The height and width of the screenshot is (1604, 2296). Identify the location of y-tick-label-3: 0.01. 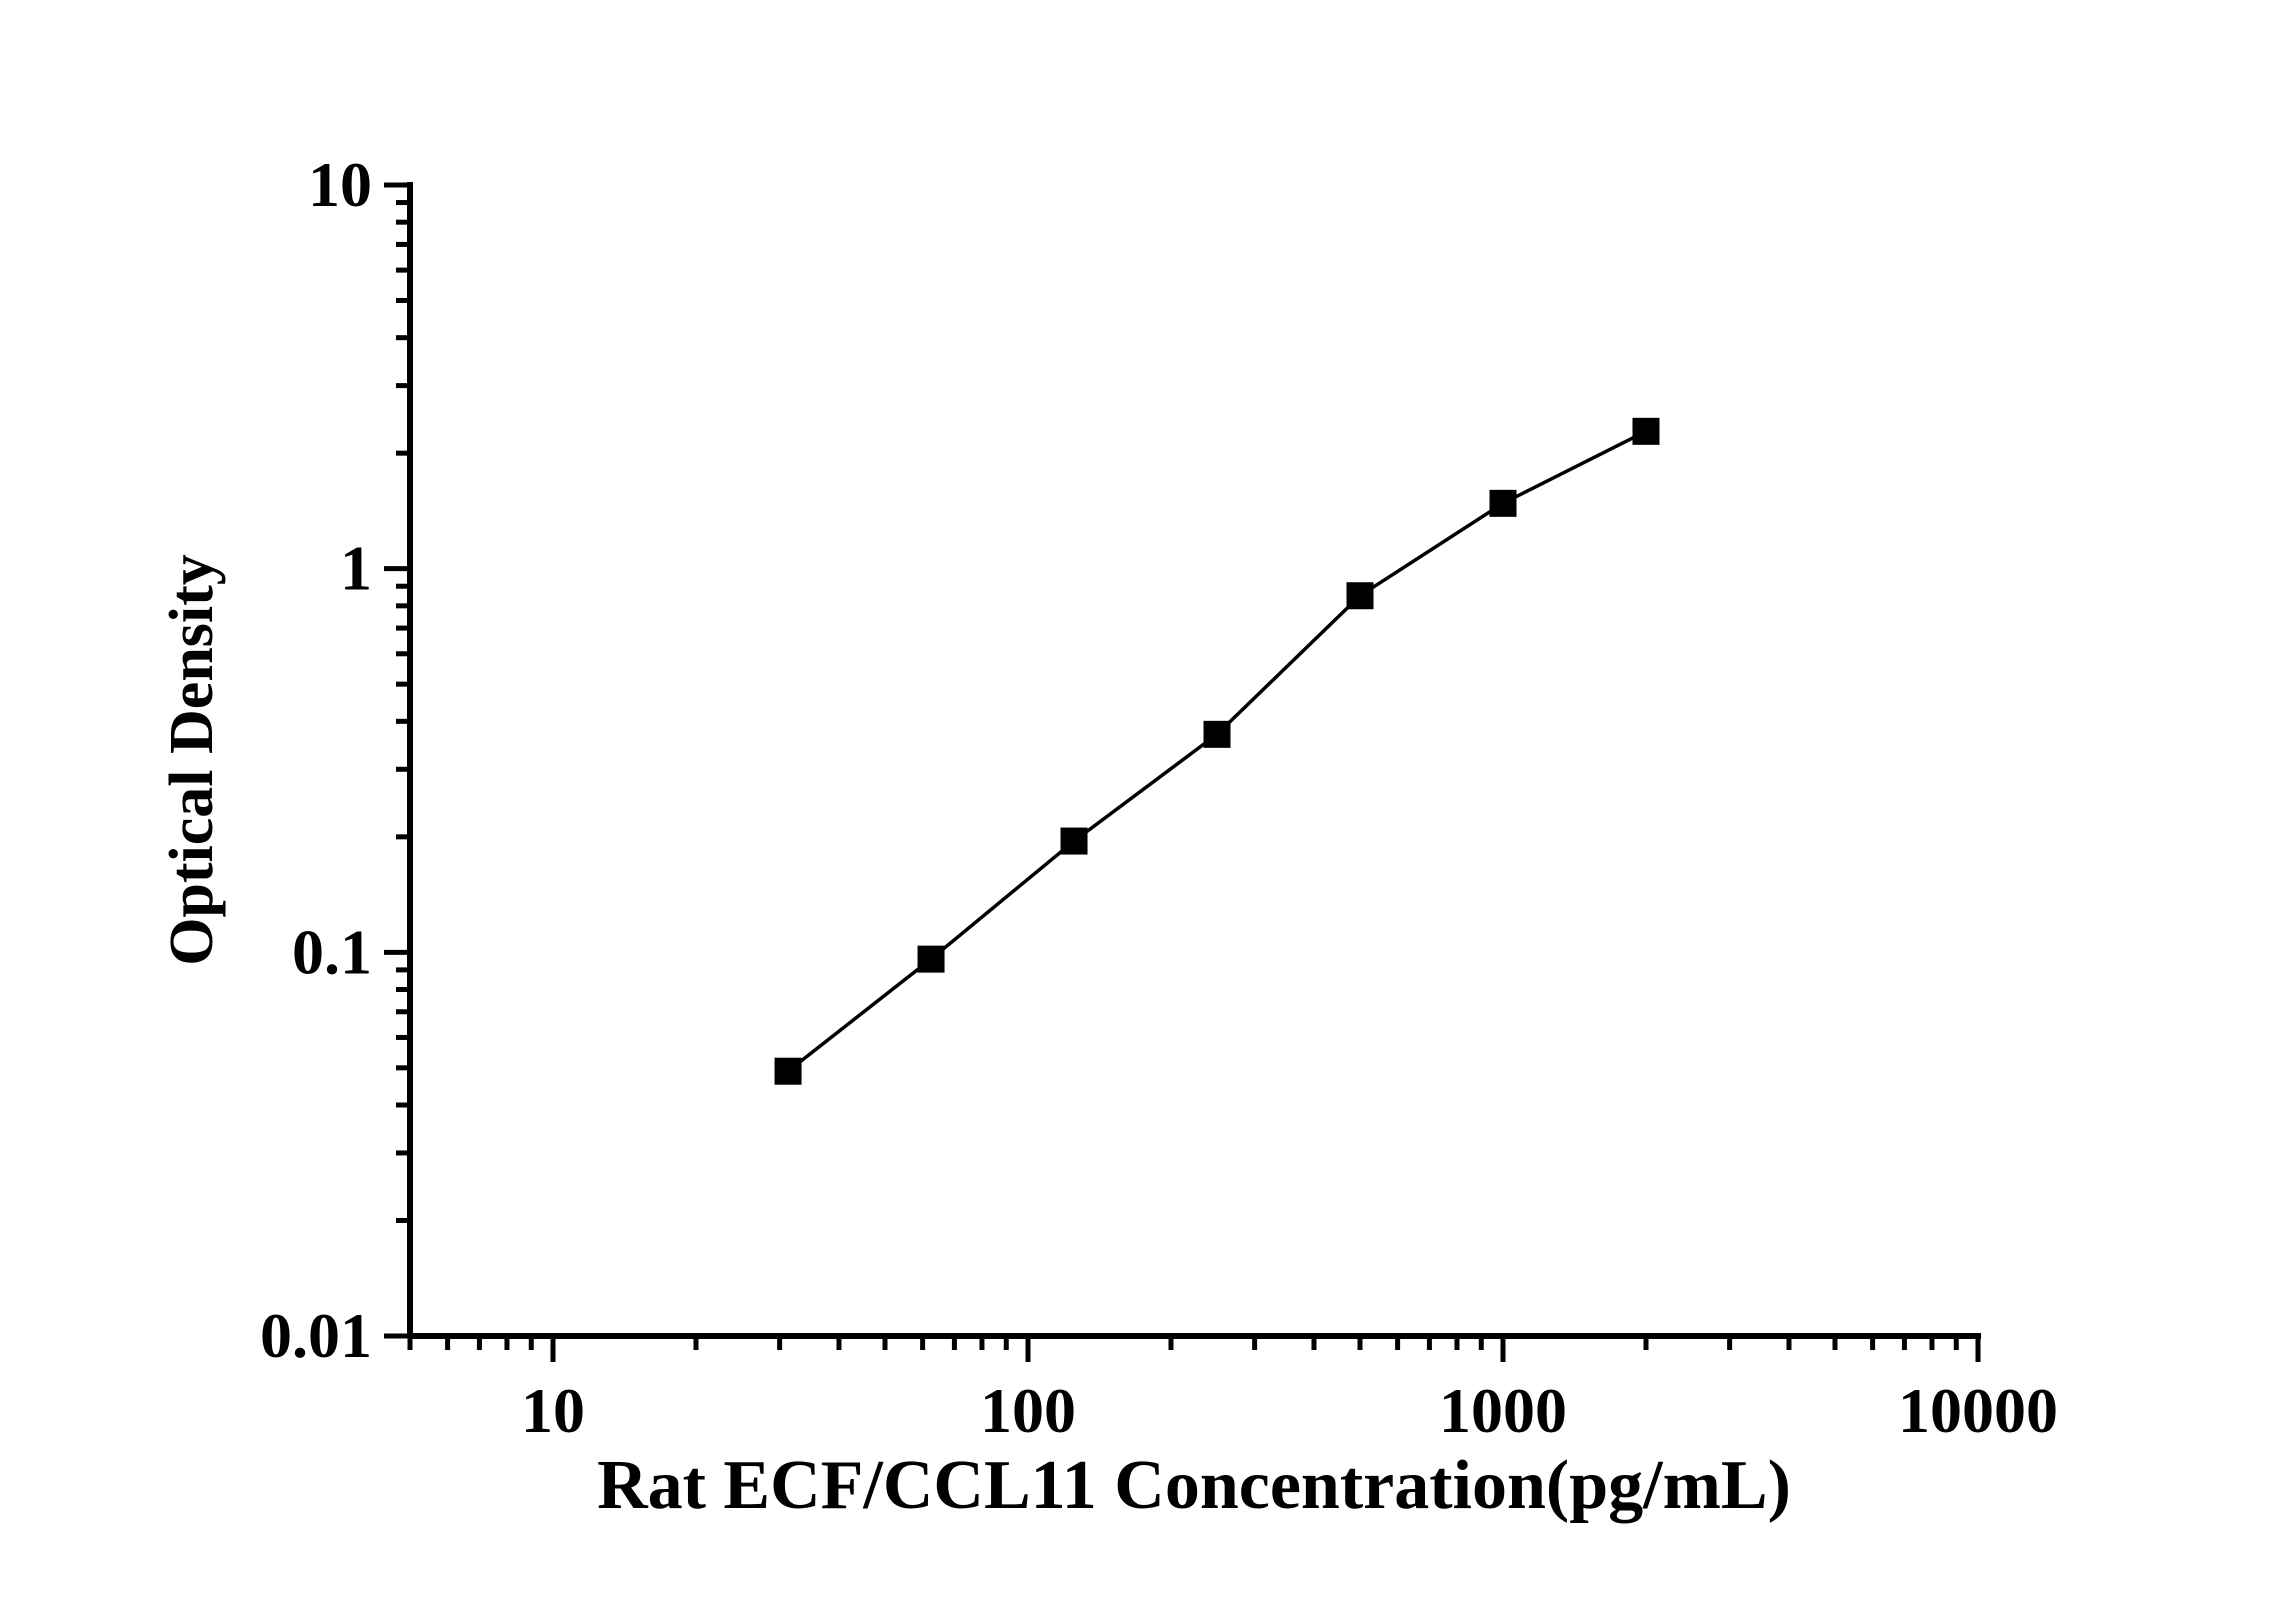
(316, 1335).